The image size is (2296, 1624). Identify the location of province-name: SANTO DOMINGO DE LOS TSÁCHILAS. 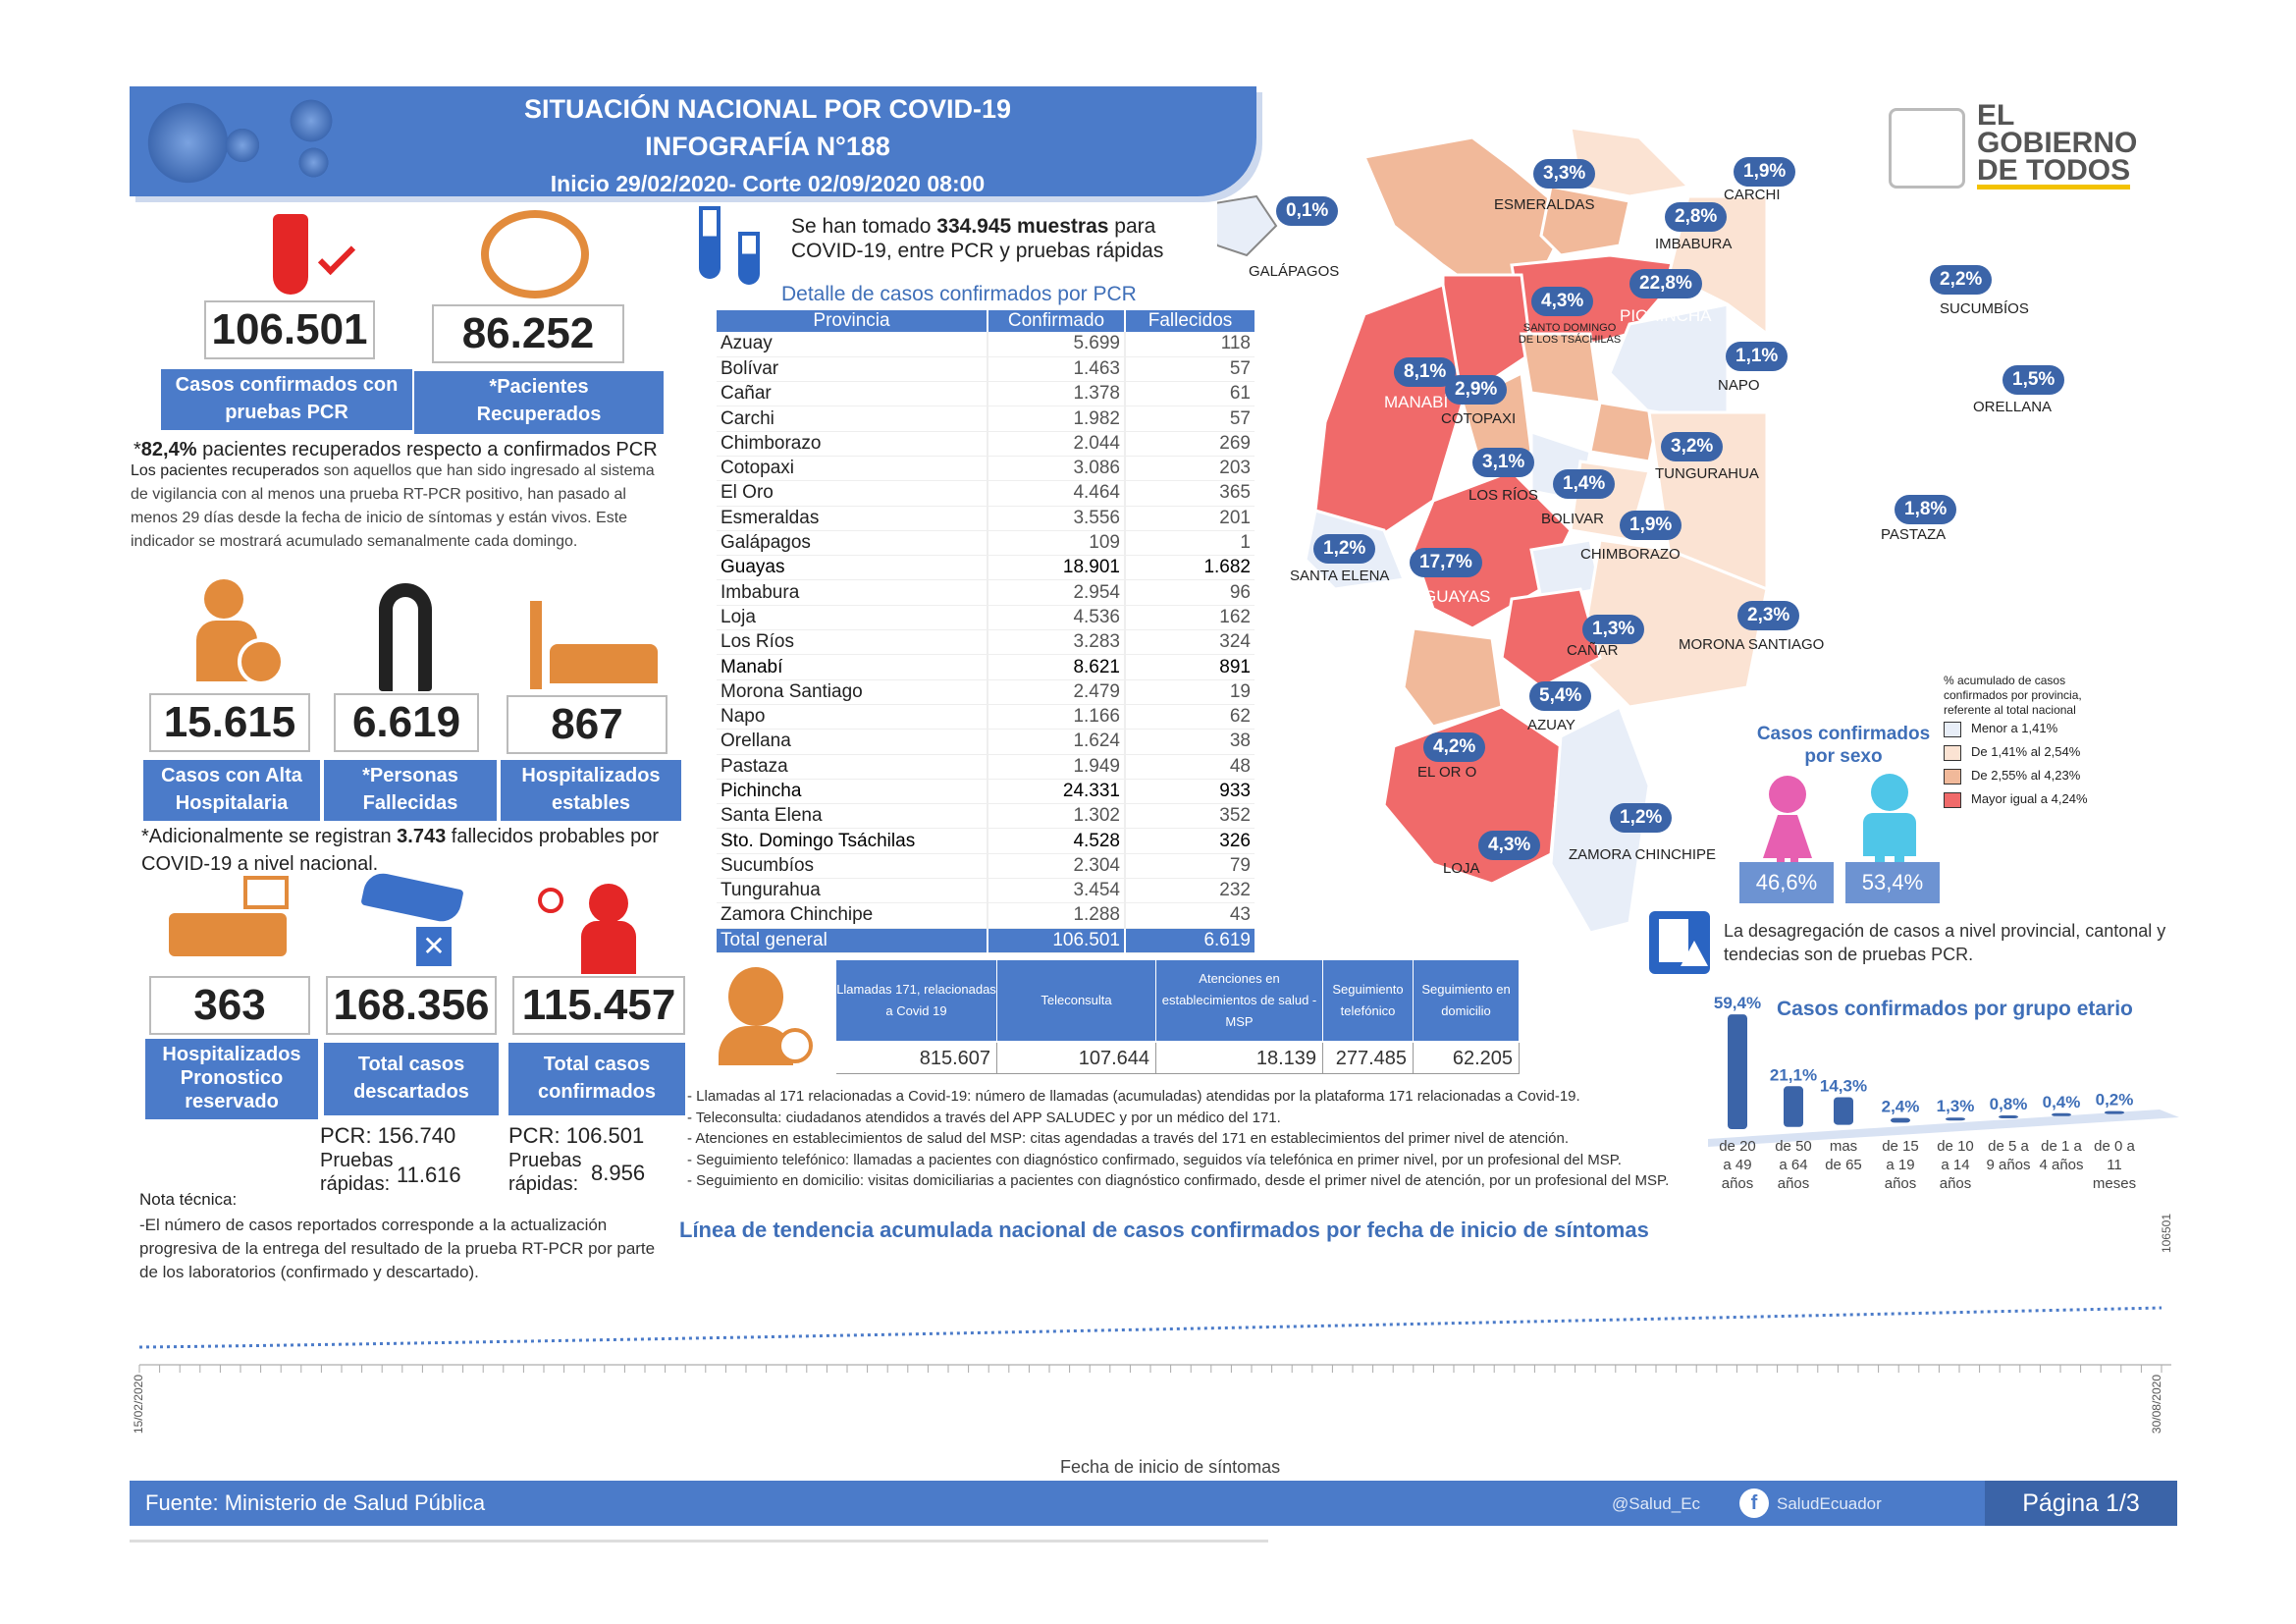
(1570, 334).